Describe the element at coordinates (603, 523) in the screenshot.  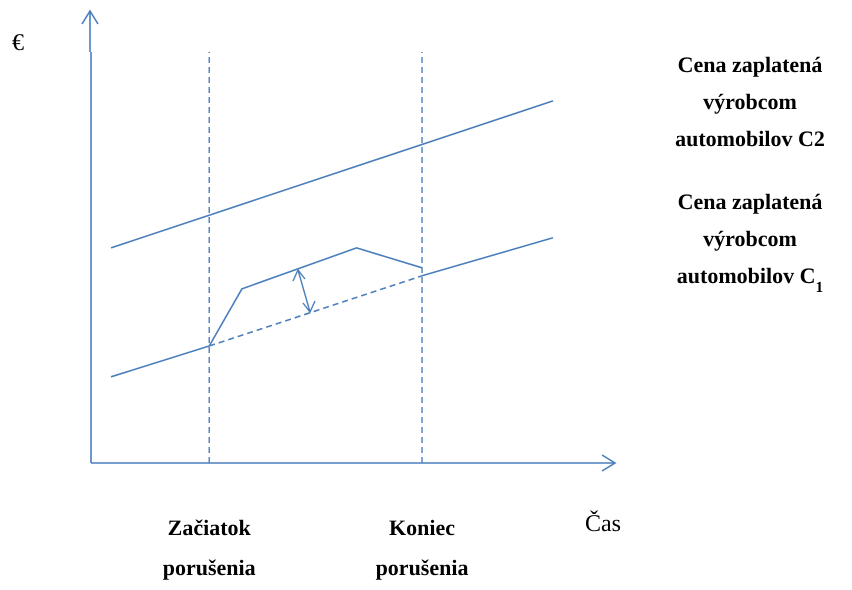
I see `x-axis-title: Čas` at that location.